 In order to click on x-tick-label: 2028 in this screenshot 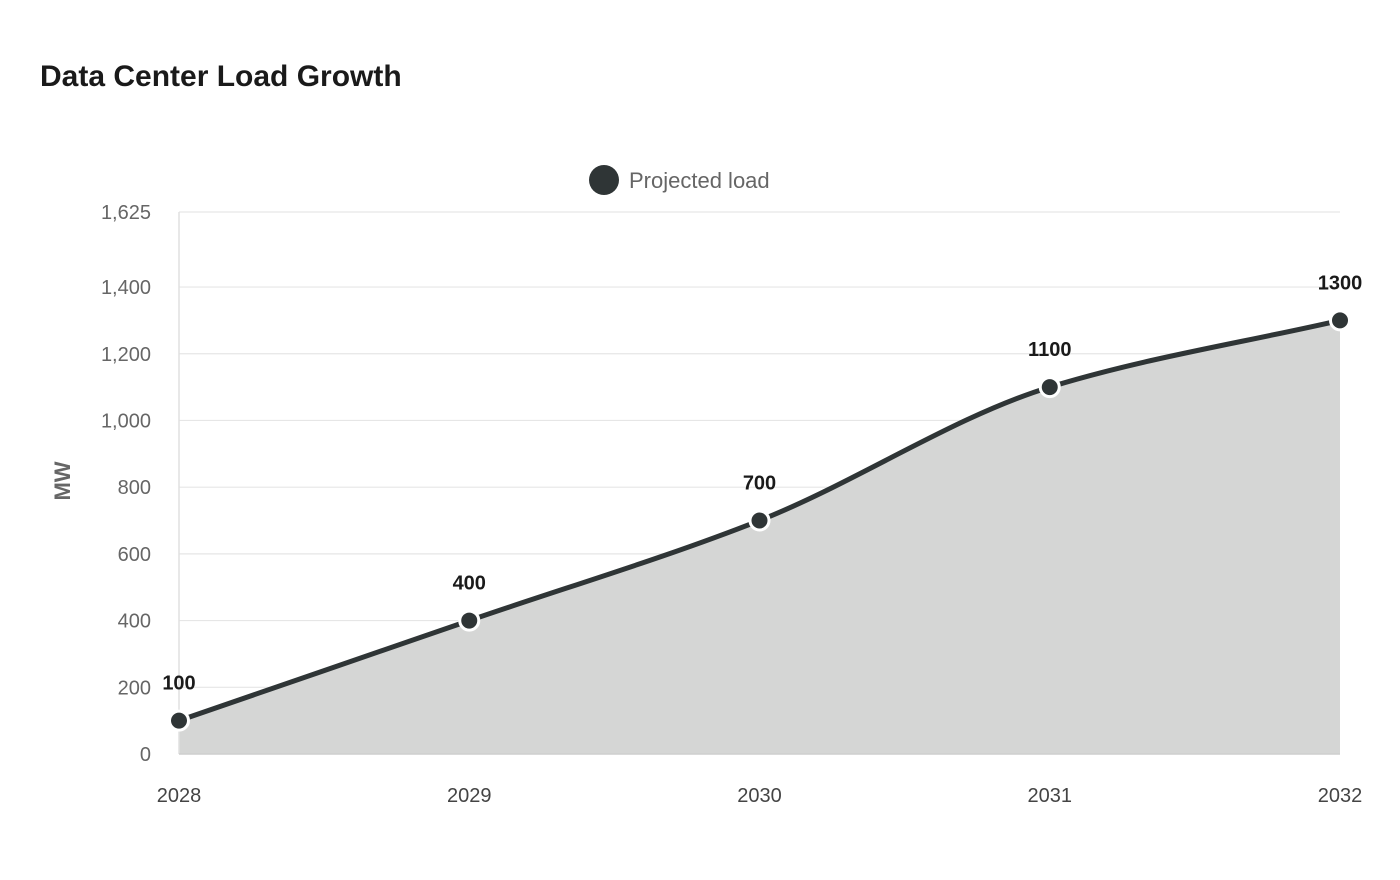, I will do `click(179, 796)`.